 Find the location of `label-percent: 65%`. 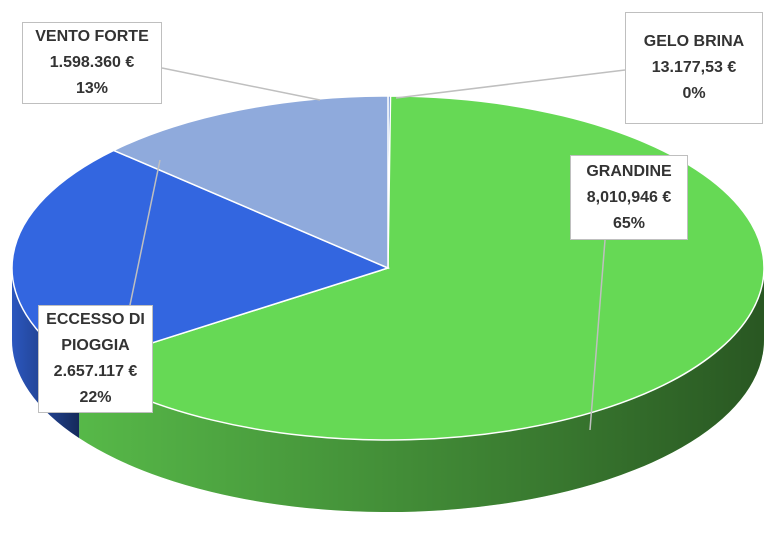

label-percent: 65% is located at coordinates (629, 223).